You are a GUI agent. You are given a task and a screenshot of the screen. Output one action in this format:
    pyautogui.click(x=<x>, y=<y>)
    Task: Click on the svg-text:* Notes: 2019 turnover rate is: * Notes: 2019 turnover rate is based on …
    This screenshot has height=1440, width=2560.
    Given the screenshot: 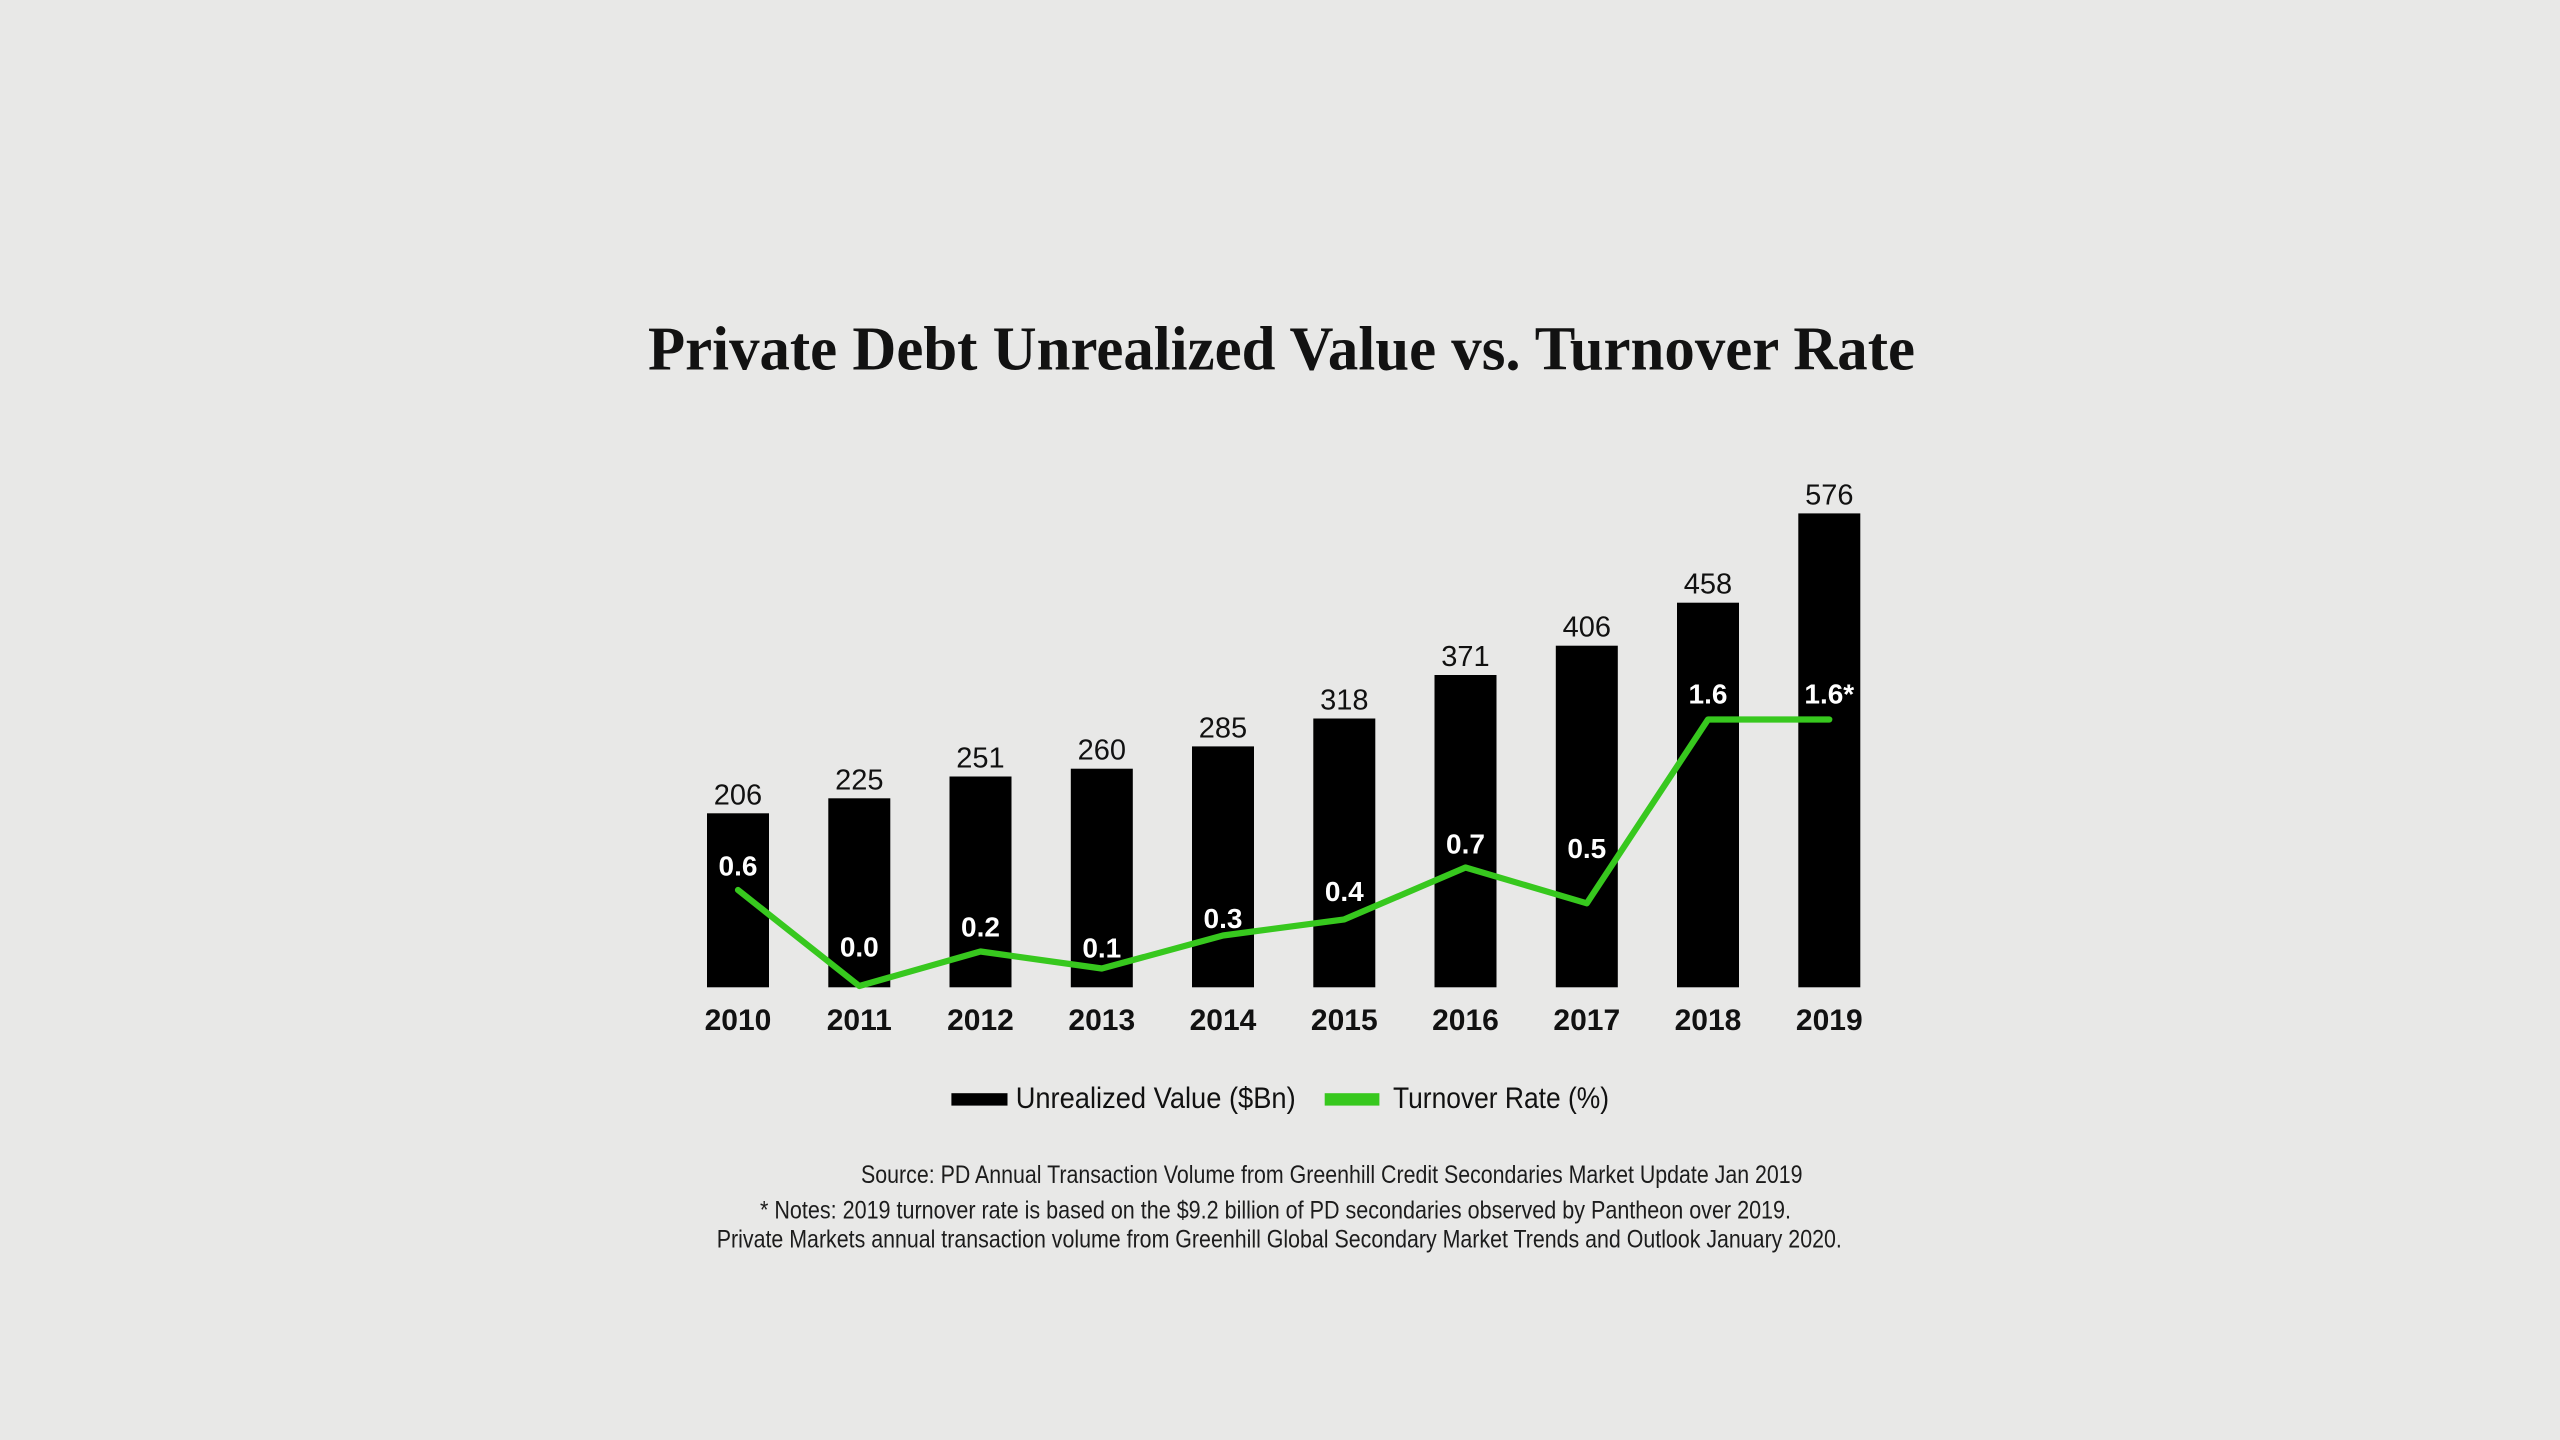 What is the action you would take?
    pyautogui.click(x=1275, y=1211)
    